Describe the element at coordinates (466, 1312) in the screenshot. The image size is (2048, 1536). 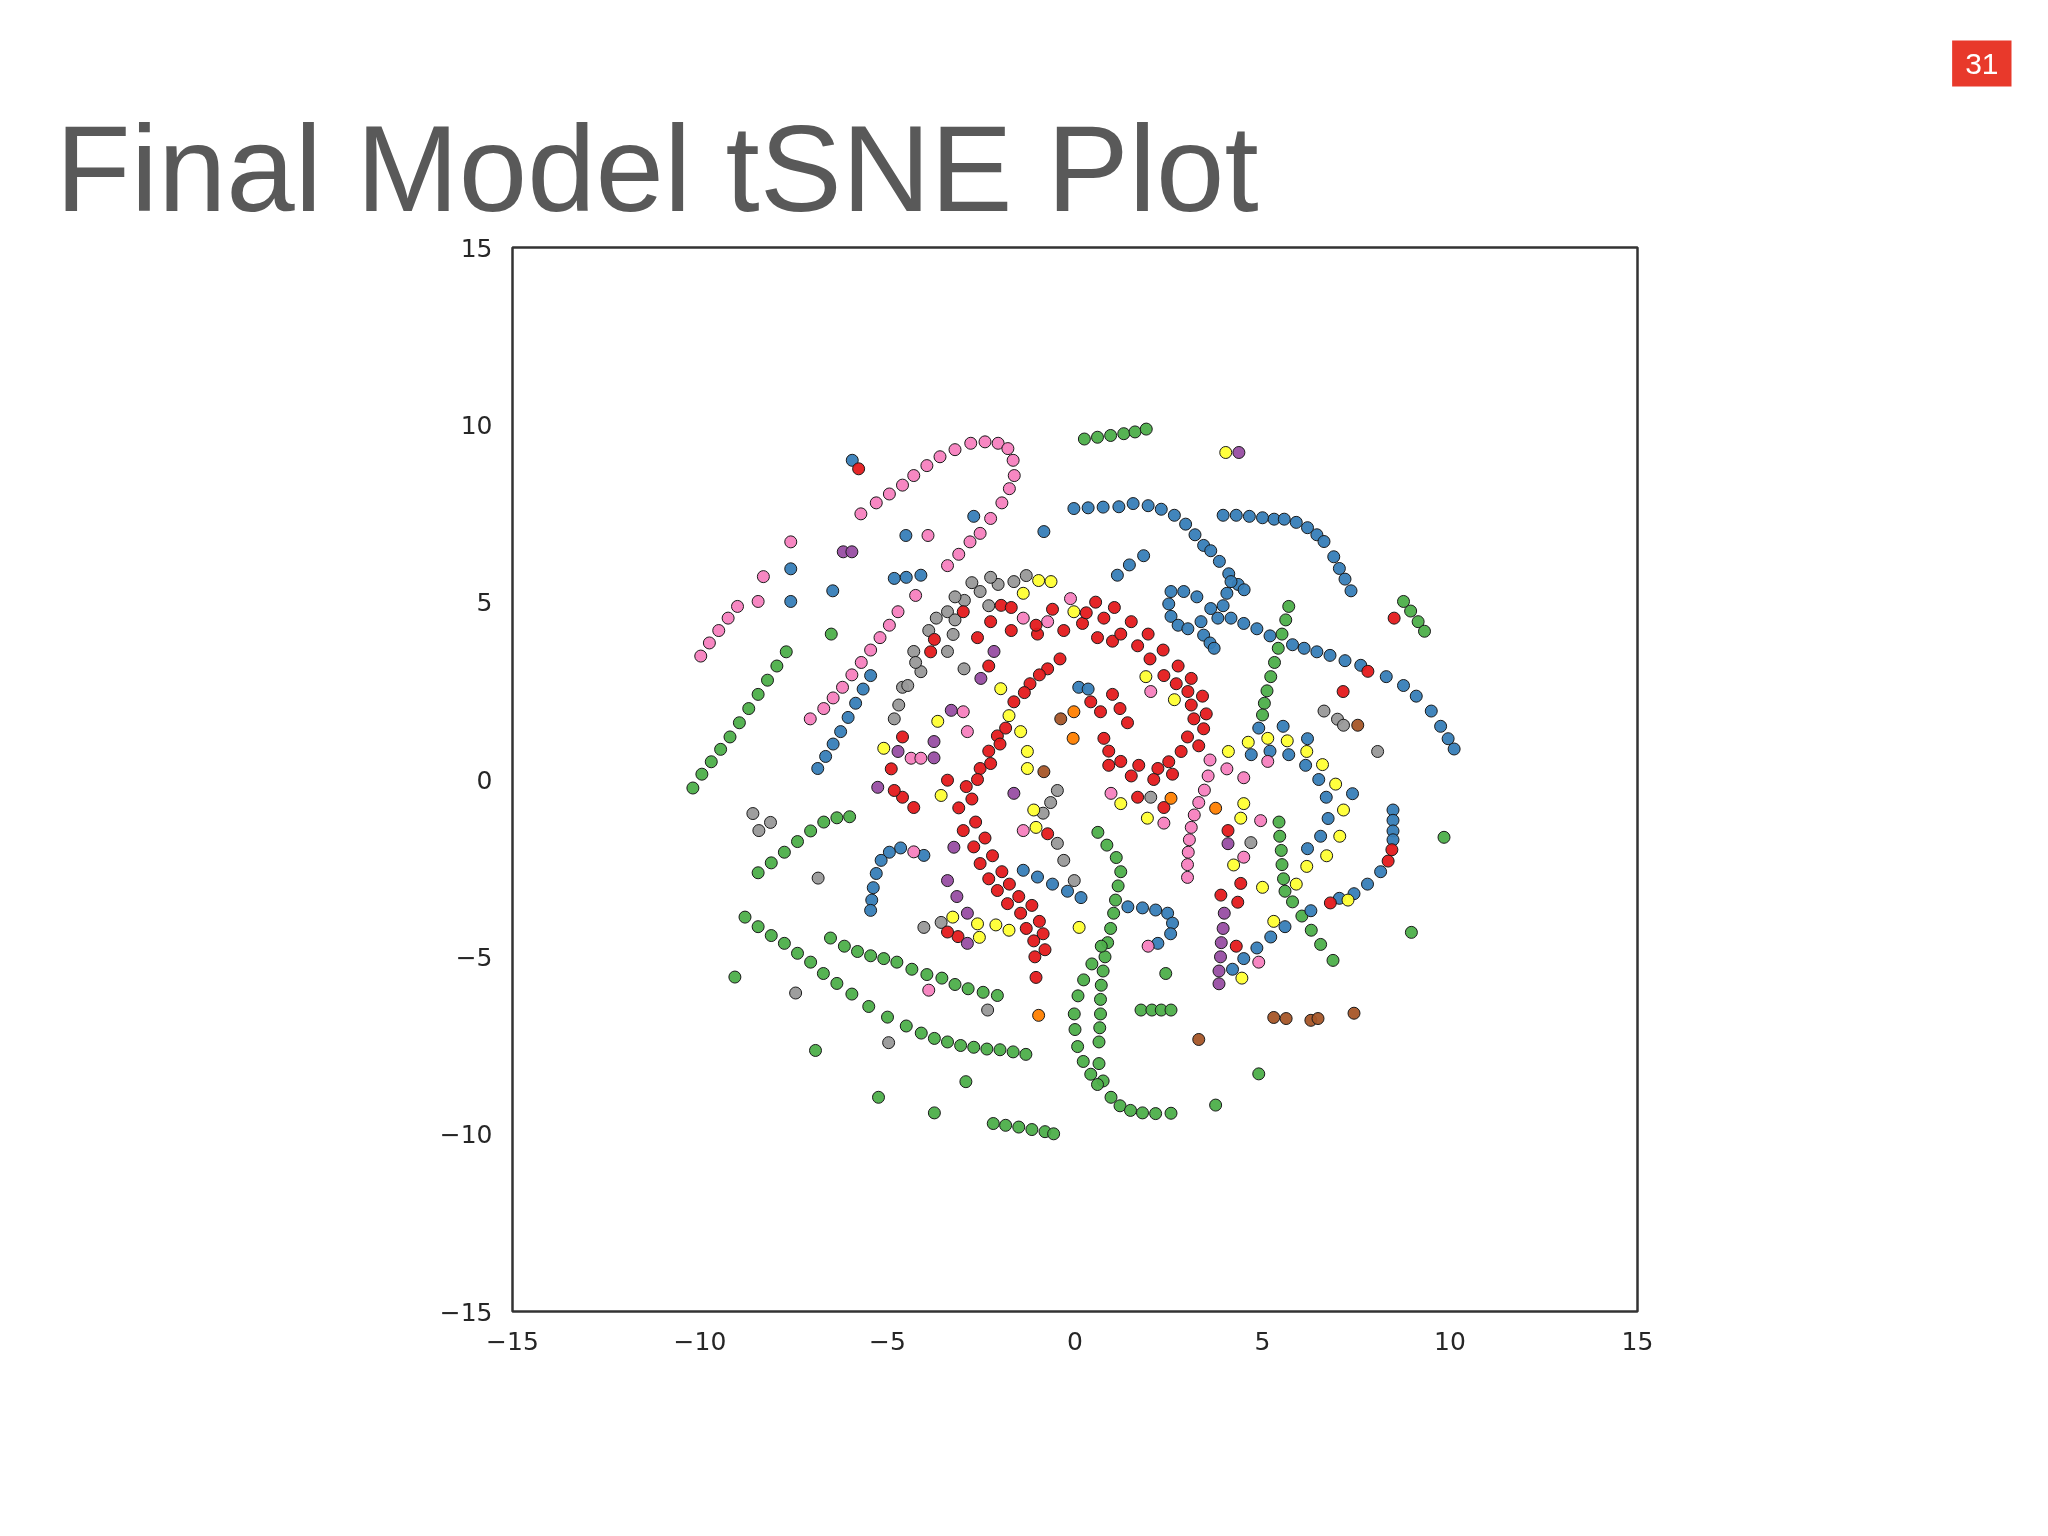
I see `y-tick-label: −15` at that location.